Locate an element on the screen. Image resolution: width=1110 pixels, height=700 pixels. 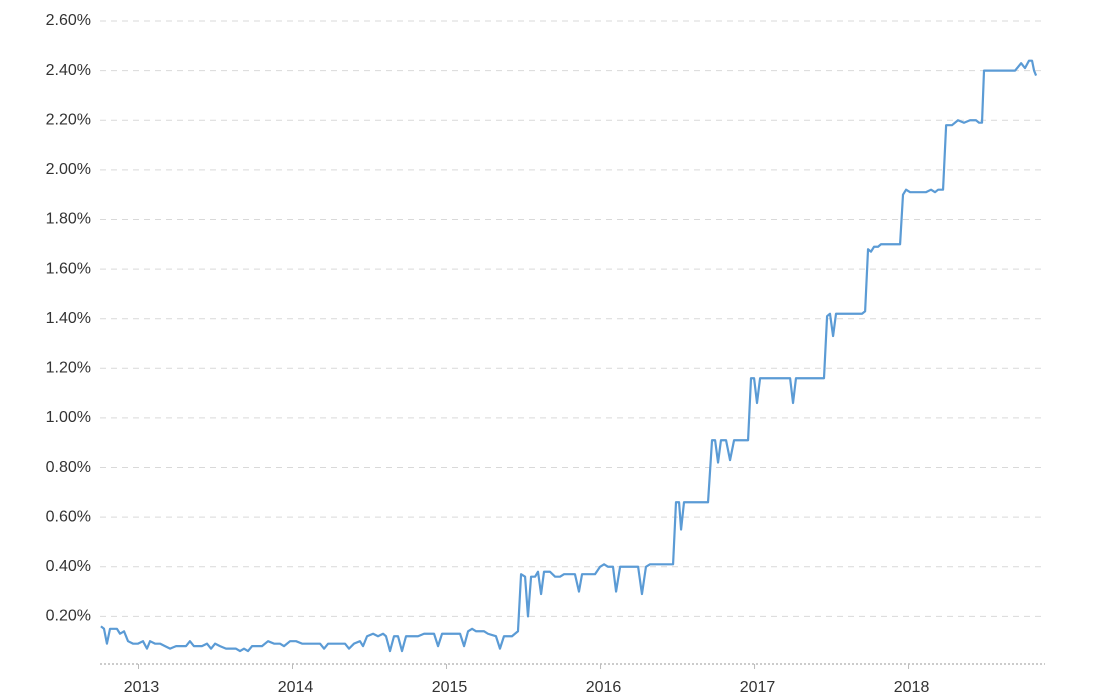
y-tick-label: 0.80% is located at coordinates (68, 467).